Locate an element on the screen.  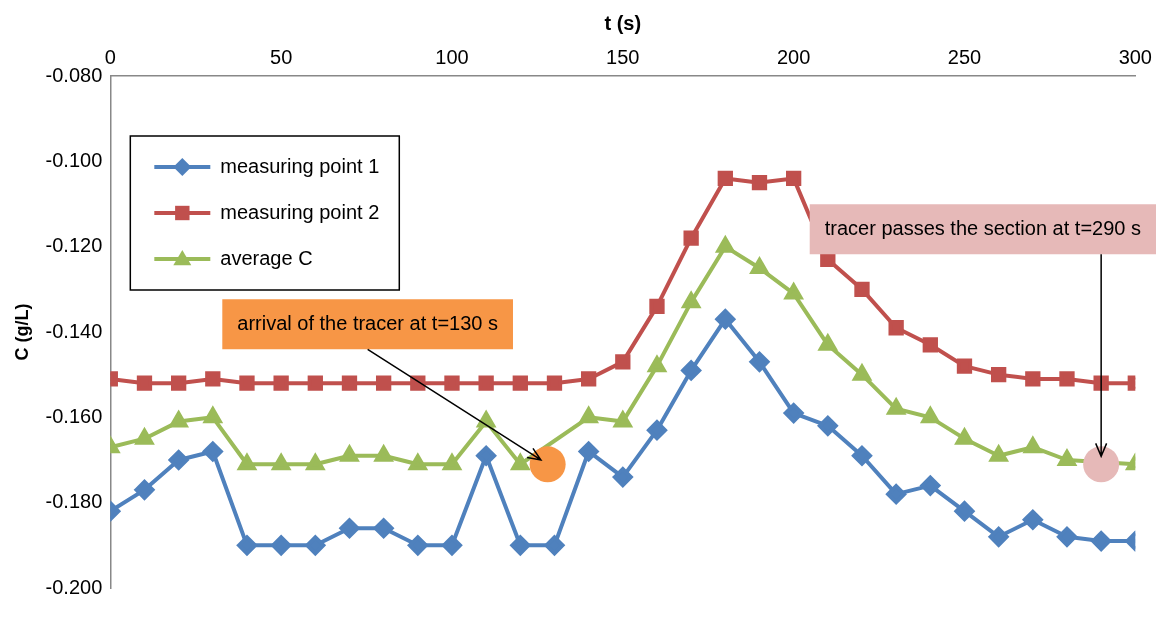
x-tick-label: 50 is located at coordinates (281, 56).